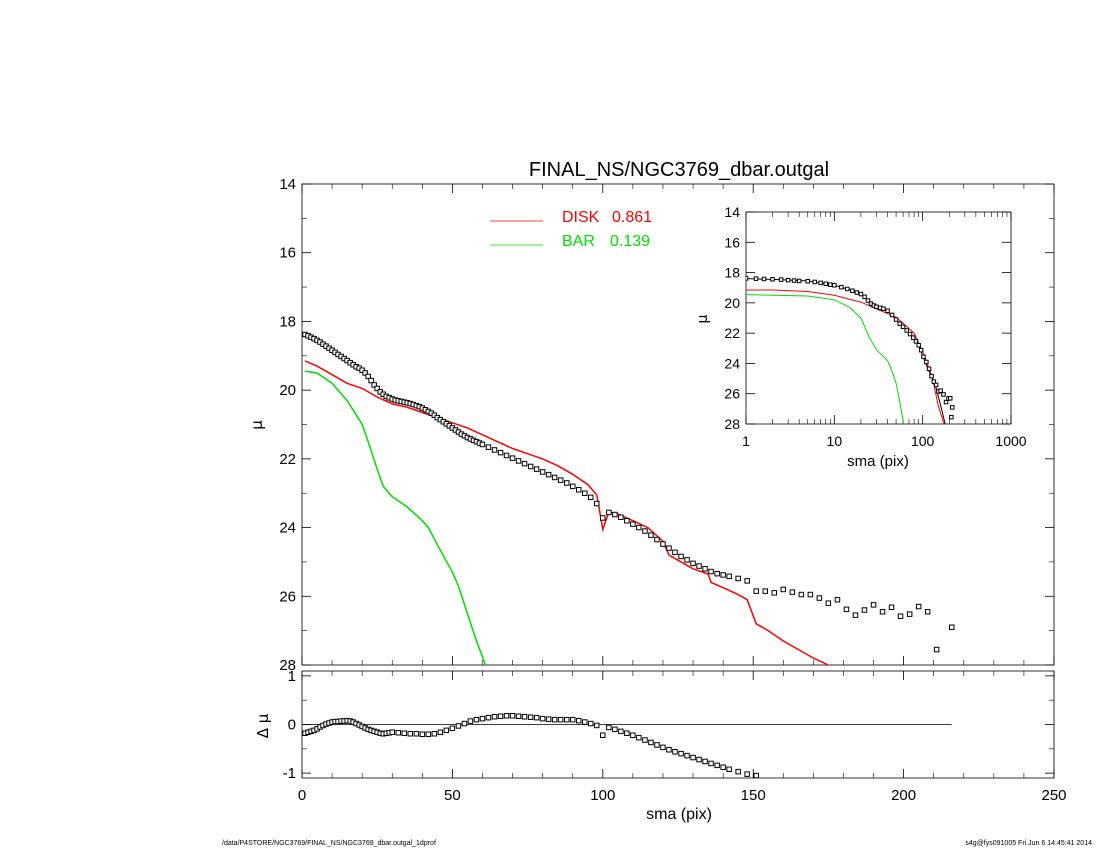  Describe the element at coordinates (1028, 843) in the screenshot. I see `footer-timestamp: s4g@fys091005 Fri Jun 6 14:45:41 2014` at that location.